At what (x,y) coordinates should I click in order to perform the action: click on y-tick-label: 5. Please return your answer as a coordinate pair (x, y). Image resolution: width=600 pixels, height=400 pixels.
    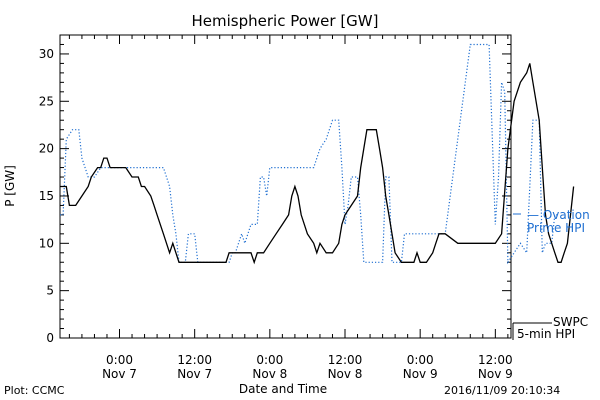
    Looking at the image, I should click on (50, 291).